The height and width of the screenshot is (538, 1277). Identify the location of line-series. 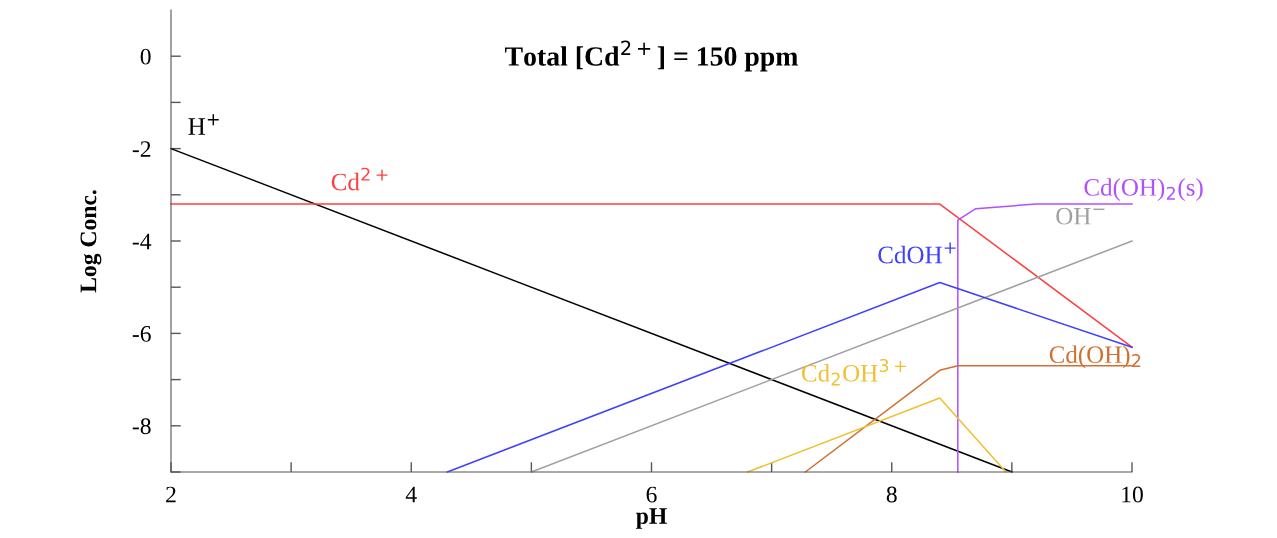
(1045, 338).